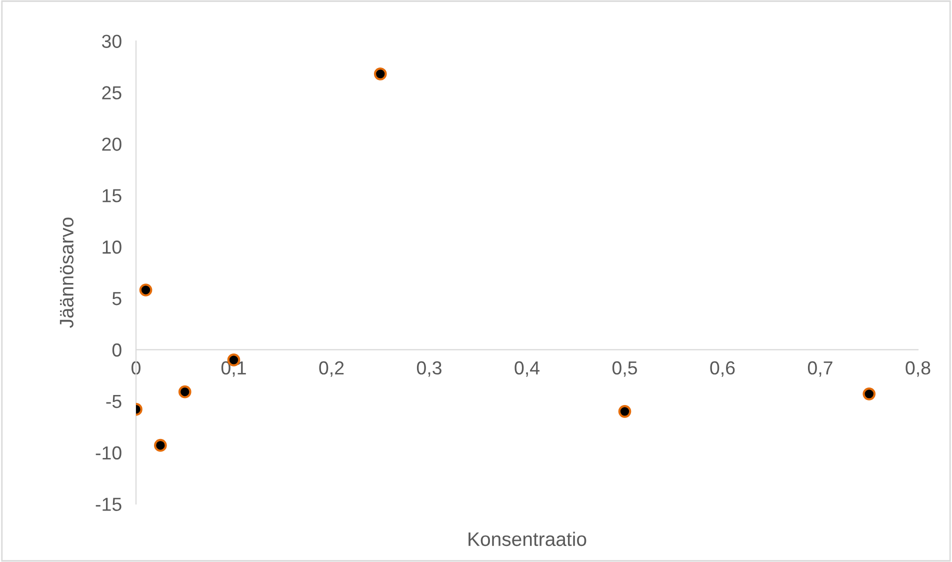 The height and width of the screenshot is (562, 952). Describe the element at coordinates (112, 144) in the screenshot. I see `y-tick-label: 20` at that location.